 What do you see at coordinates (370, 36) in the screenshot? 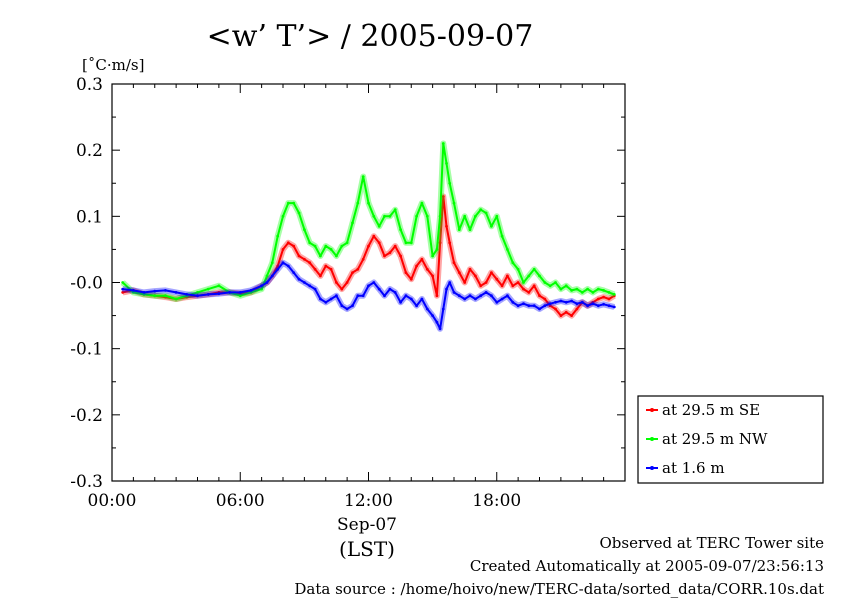
I see `chart-title: <w’ T’> / 2005-09-07` at bounding box center [370, 36].